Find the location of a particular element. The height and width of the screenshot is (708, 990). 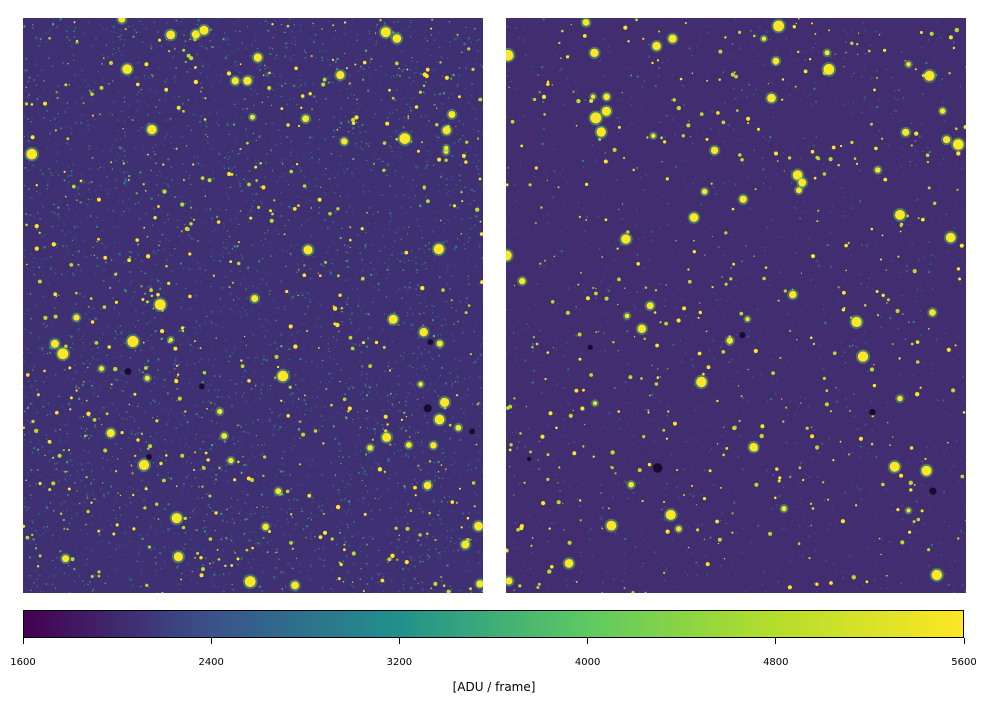

colorbar-tick-label: 4800 is located at coordinates (776, 662).